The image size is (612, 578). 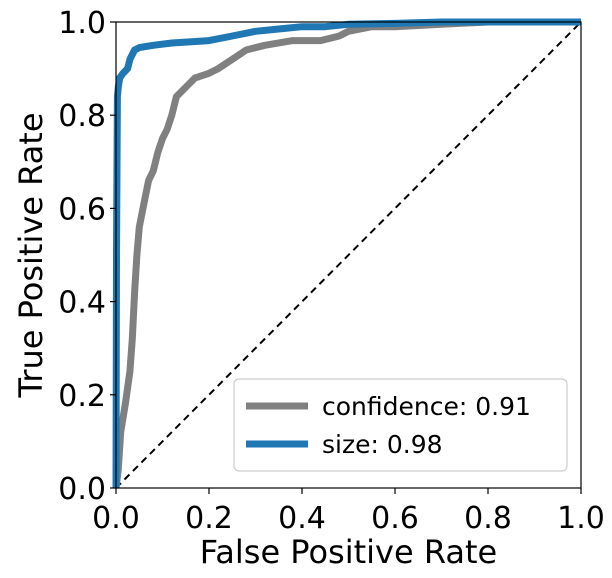 I want to click on x-tick-label: 0.8, so click(x=488, y=518).